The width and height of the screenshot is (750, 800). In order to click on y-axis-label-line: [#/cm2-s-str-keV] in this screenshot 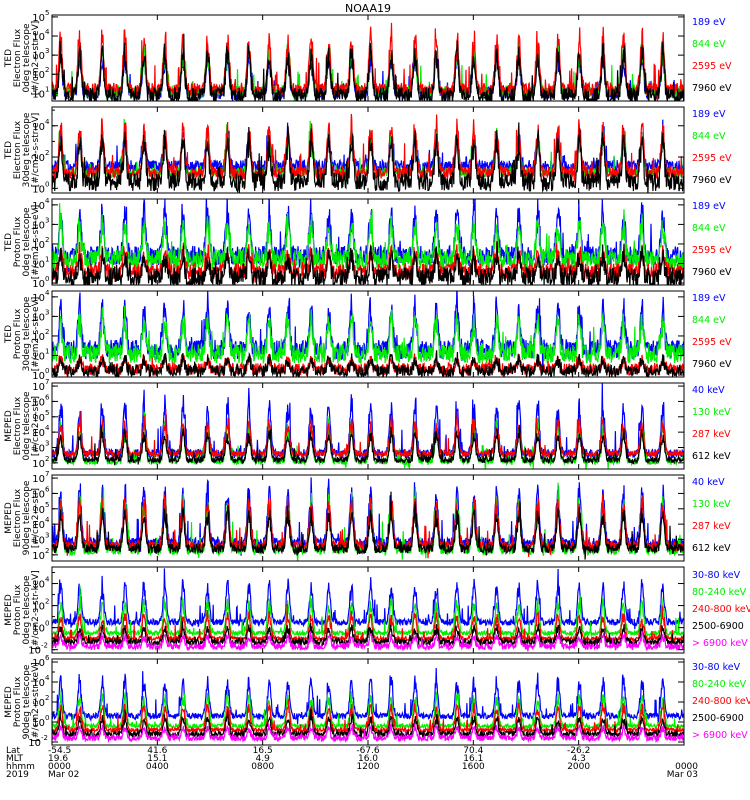, I will do `click(36, 609)`.